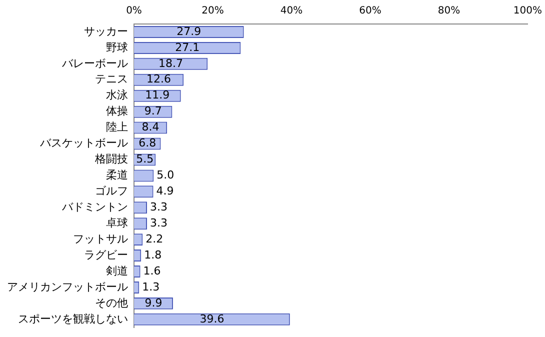  I want to click on data-label: 39.6, so click(212, 319).